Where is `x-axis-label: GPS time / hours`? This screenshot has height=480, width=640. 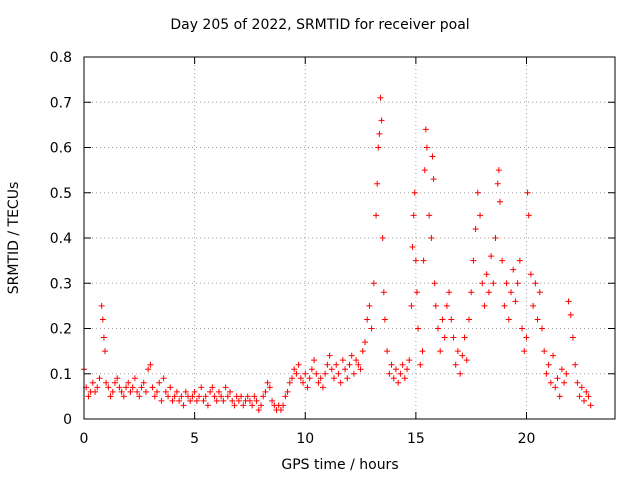
x-axis-label: GPS time / hours is located at coordinates (340, 465).